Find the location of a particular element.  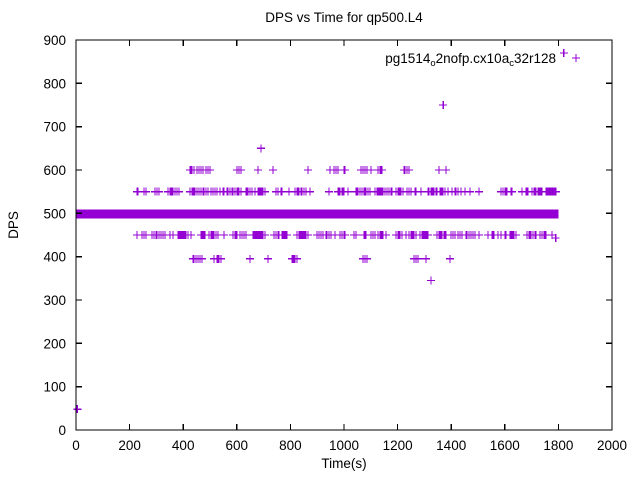

x-tick-label: 1600 is located at coordinates (505, 445).